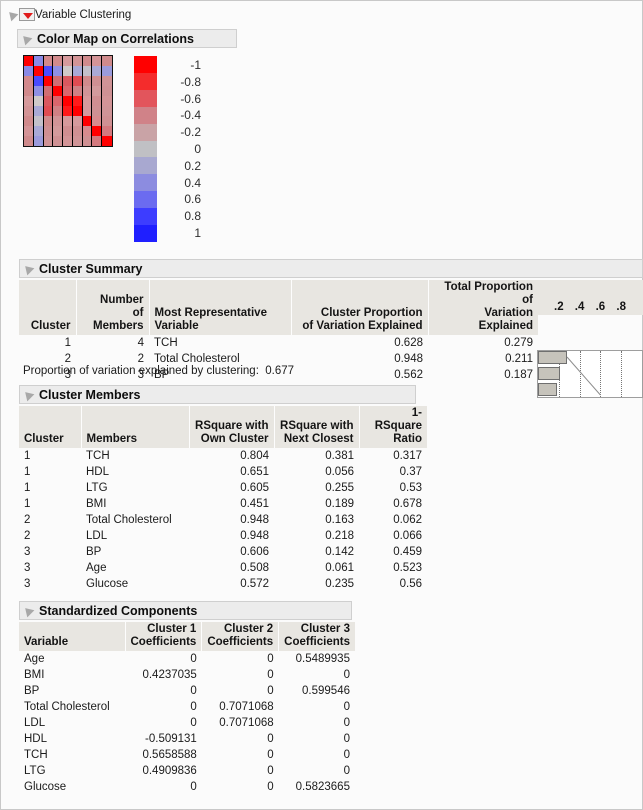 This screenshot has height=810, width=643. I want to click on table-row: Age 0 0 0.5489935, so click(187, 659).